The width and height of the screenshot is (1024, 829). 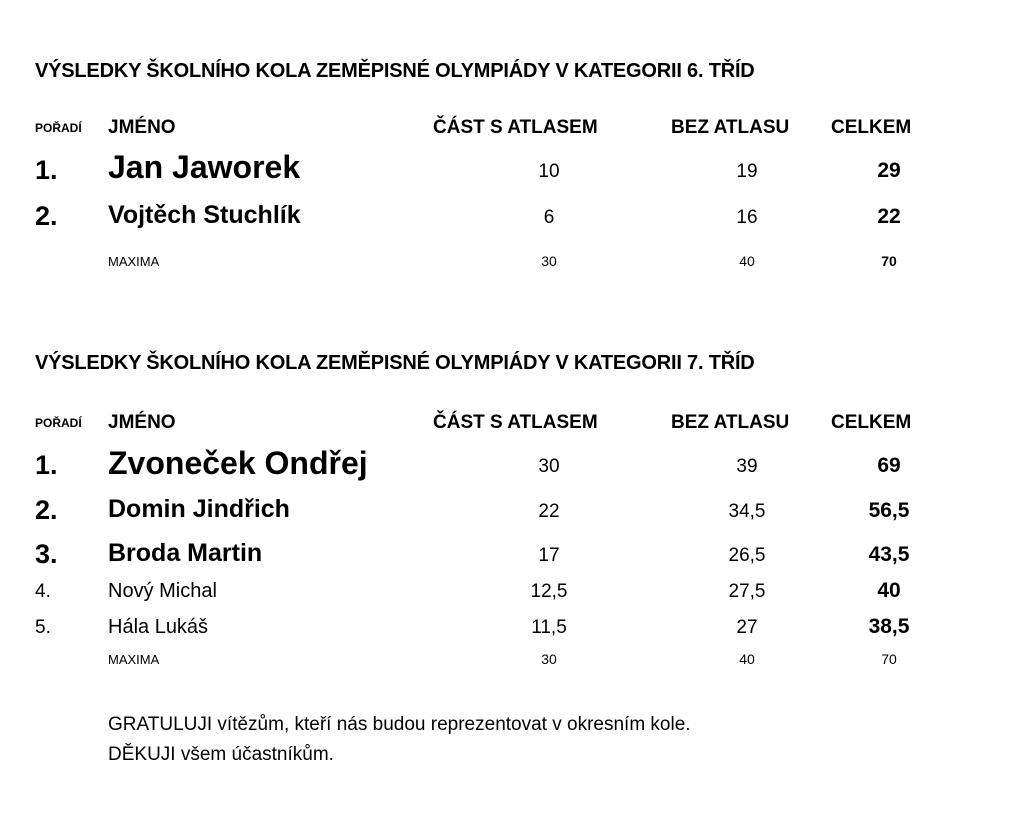 I want to click on table-row-atlas: 12,5, so click(x=549, y=591).